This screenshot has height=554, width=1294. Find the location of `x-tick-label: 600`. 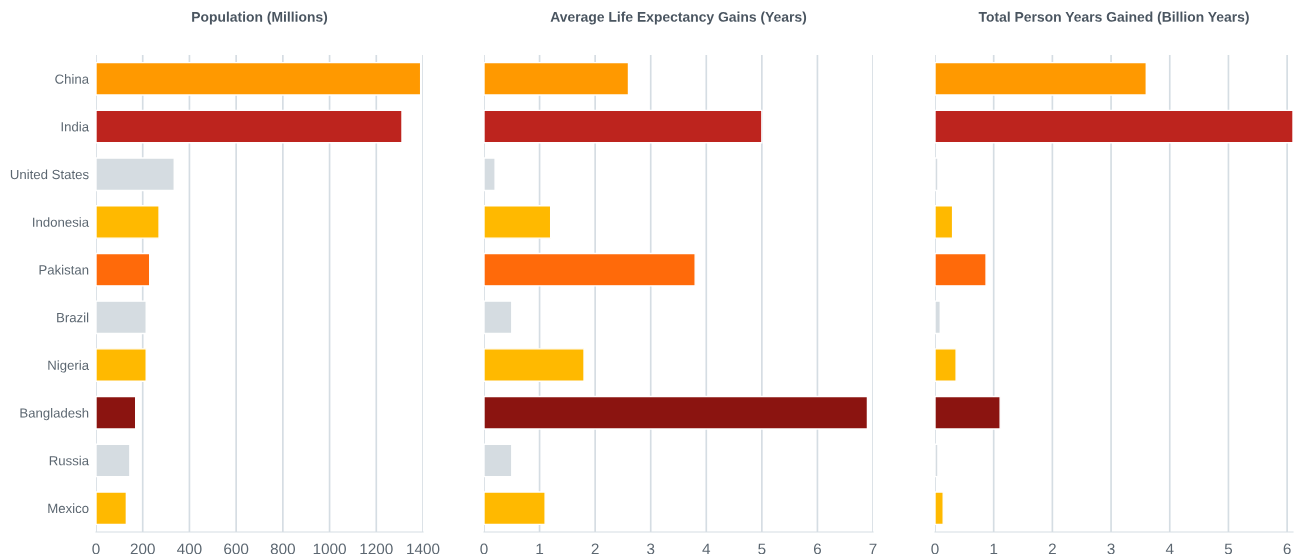

x-tick-label: 600 is located at coordinates (236, 548).